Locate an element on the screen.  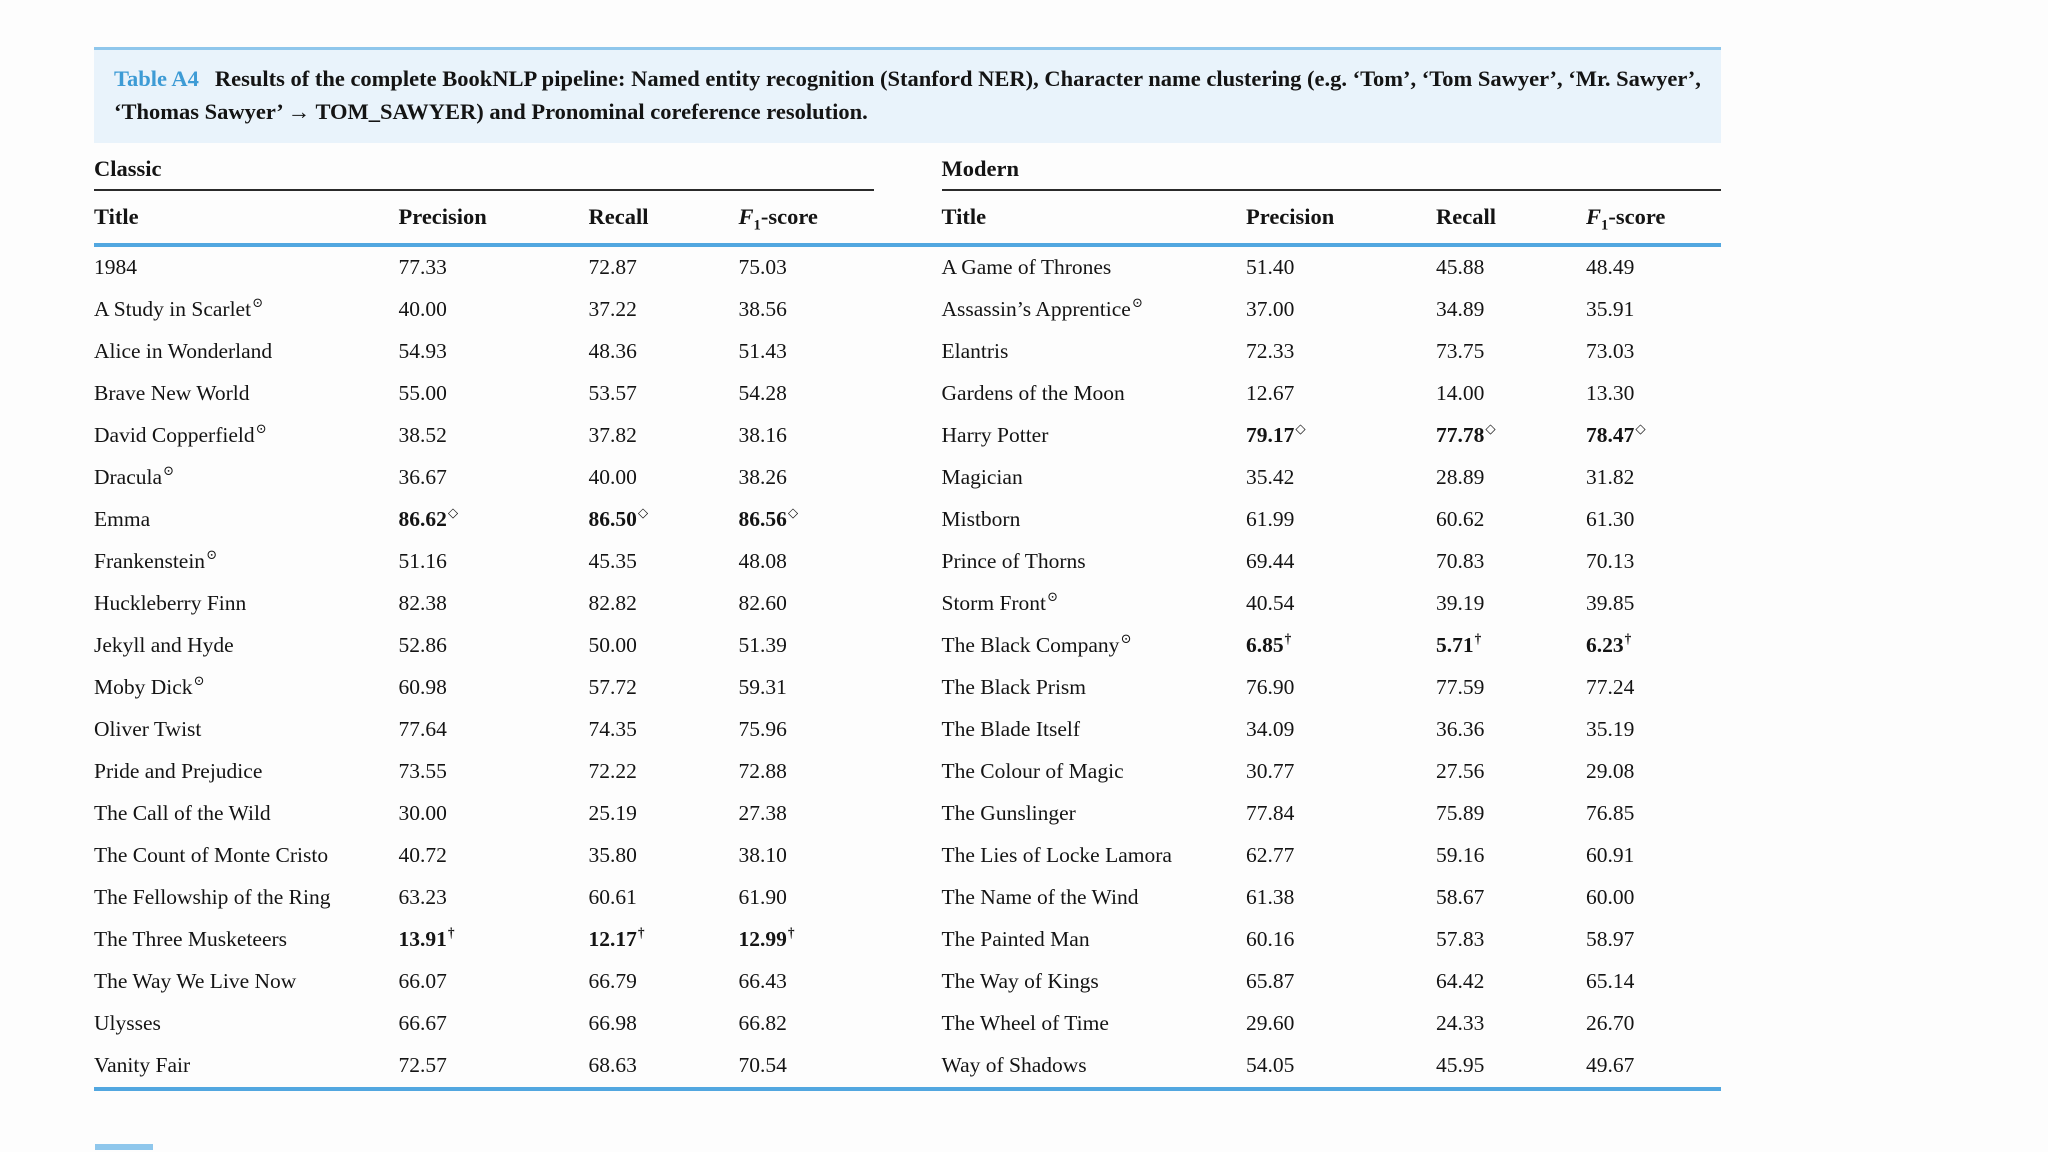
title-cell: The Count of Monte Cristo is located at coordinates (211, 855).